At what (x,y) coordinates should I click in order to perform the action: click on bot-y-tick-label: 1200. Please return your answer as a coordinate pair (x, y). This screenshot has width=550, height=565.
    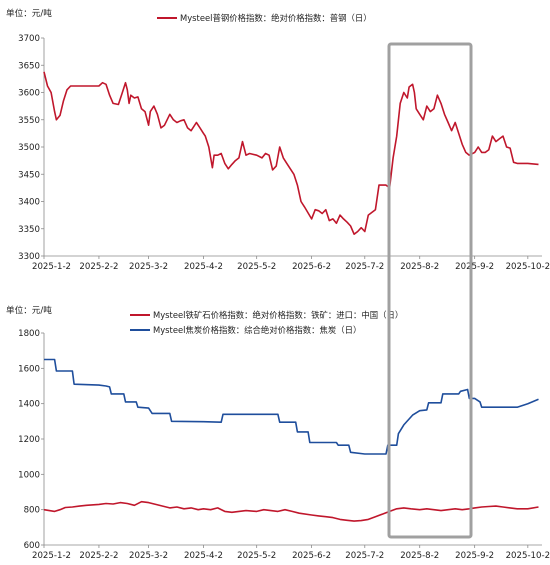
    Looking at the image, I should click on (29, 440).